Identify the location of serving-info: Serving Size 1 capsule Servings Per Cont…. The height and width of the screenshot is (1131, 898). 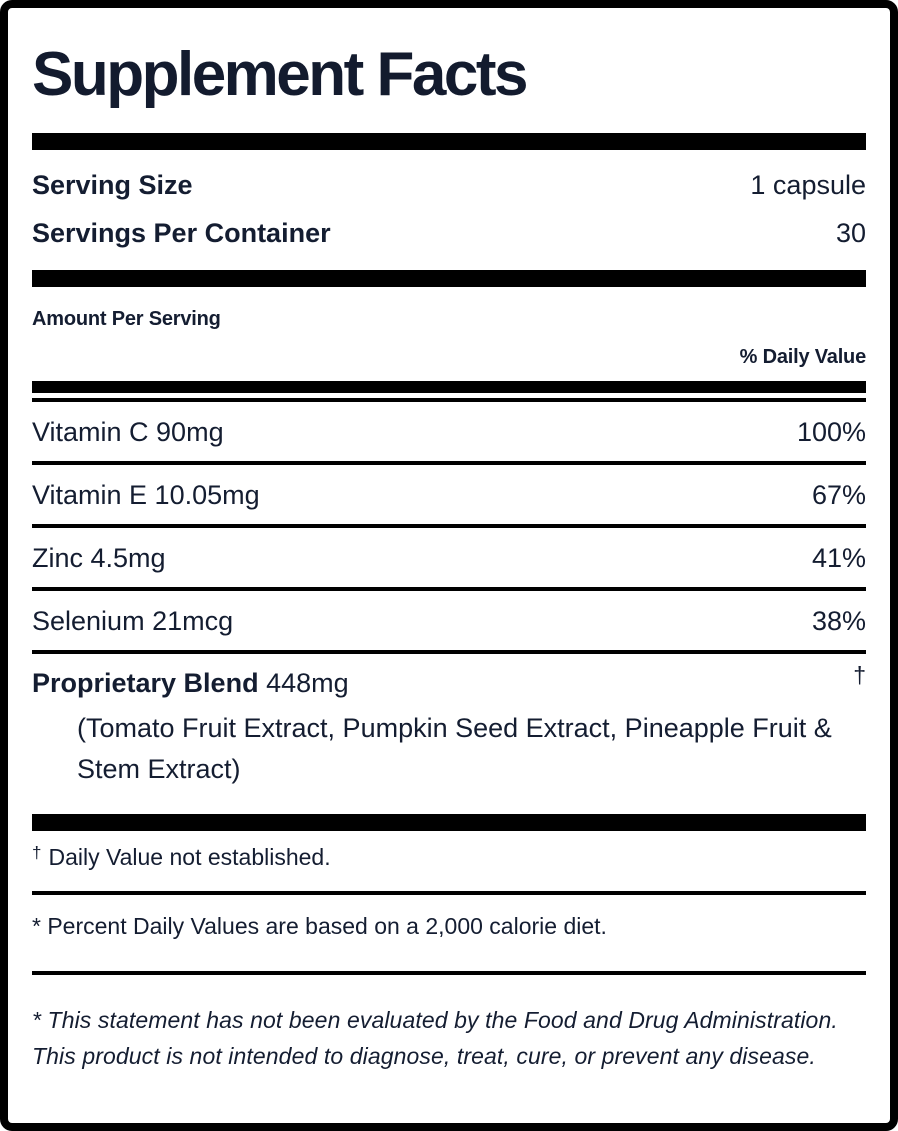
(449, 209).